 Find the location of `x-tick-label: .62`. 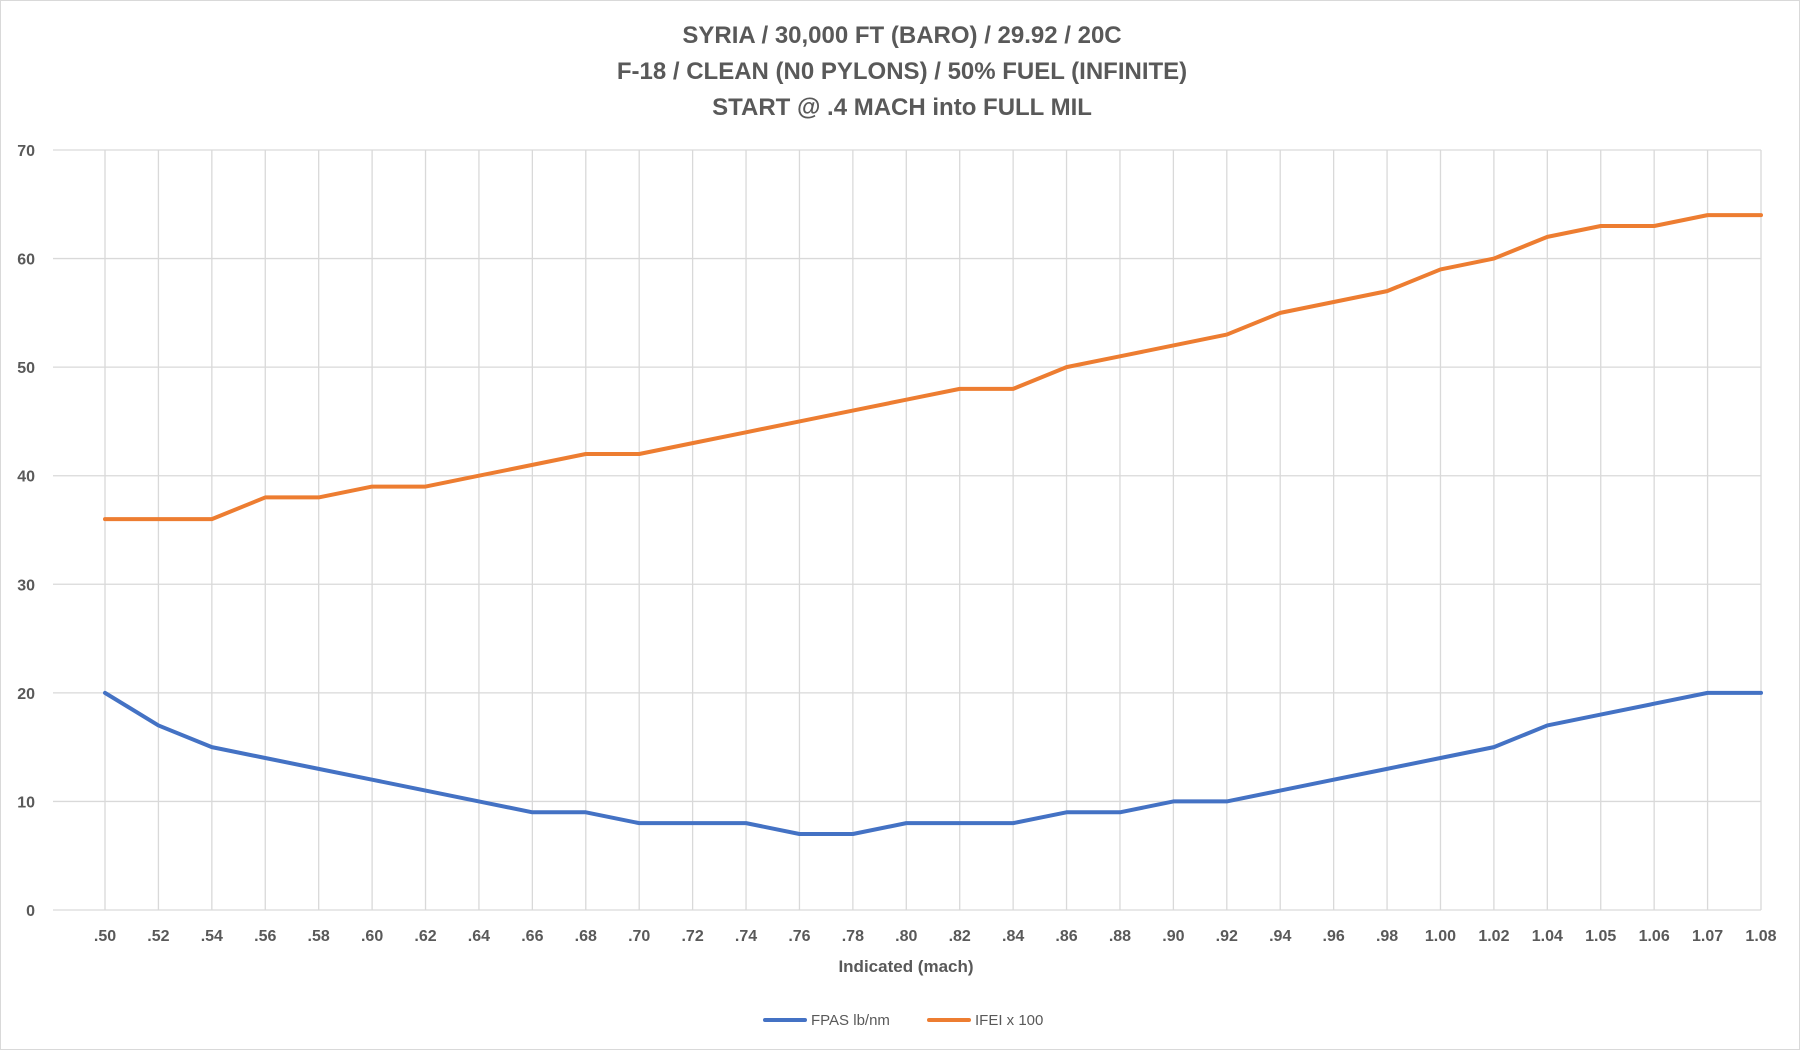

x-tick-label: .62 is located at coordinates (425, 936).